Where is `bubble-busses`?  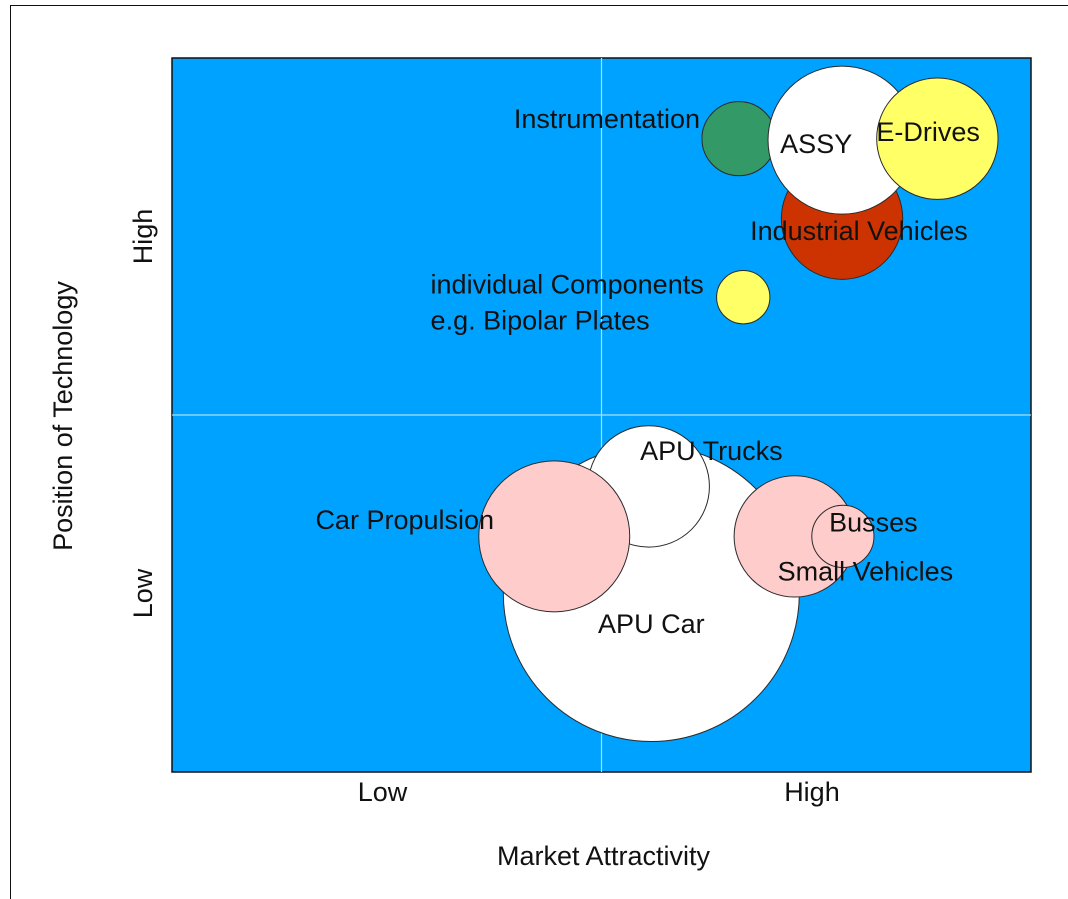 bubble-busses is located at coordinates (843, 536).